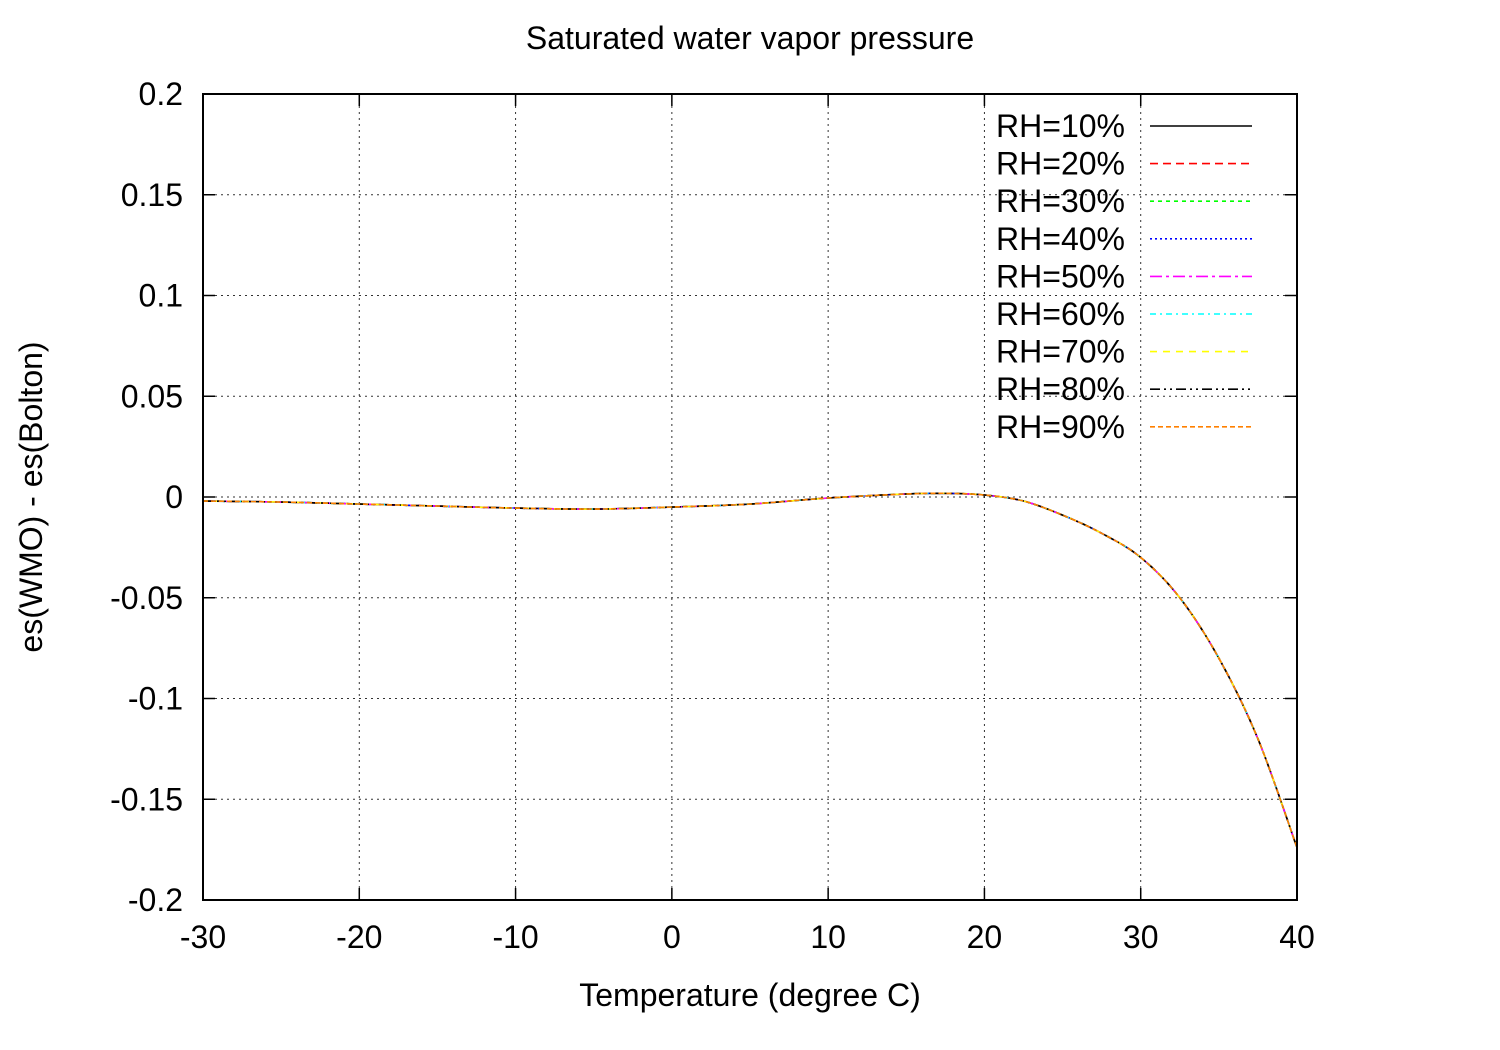 The height and width of the screenshot is (1050, 1500). What do you see at coordinates (515, 937) in the screenshot?
I see `x-tick-label: -10` at bounding box center [515, 937].